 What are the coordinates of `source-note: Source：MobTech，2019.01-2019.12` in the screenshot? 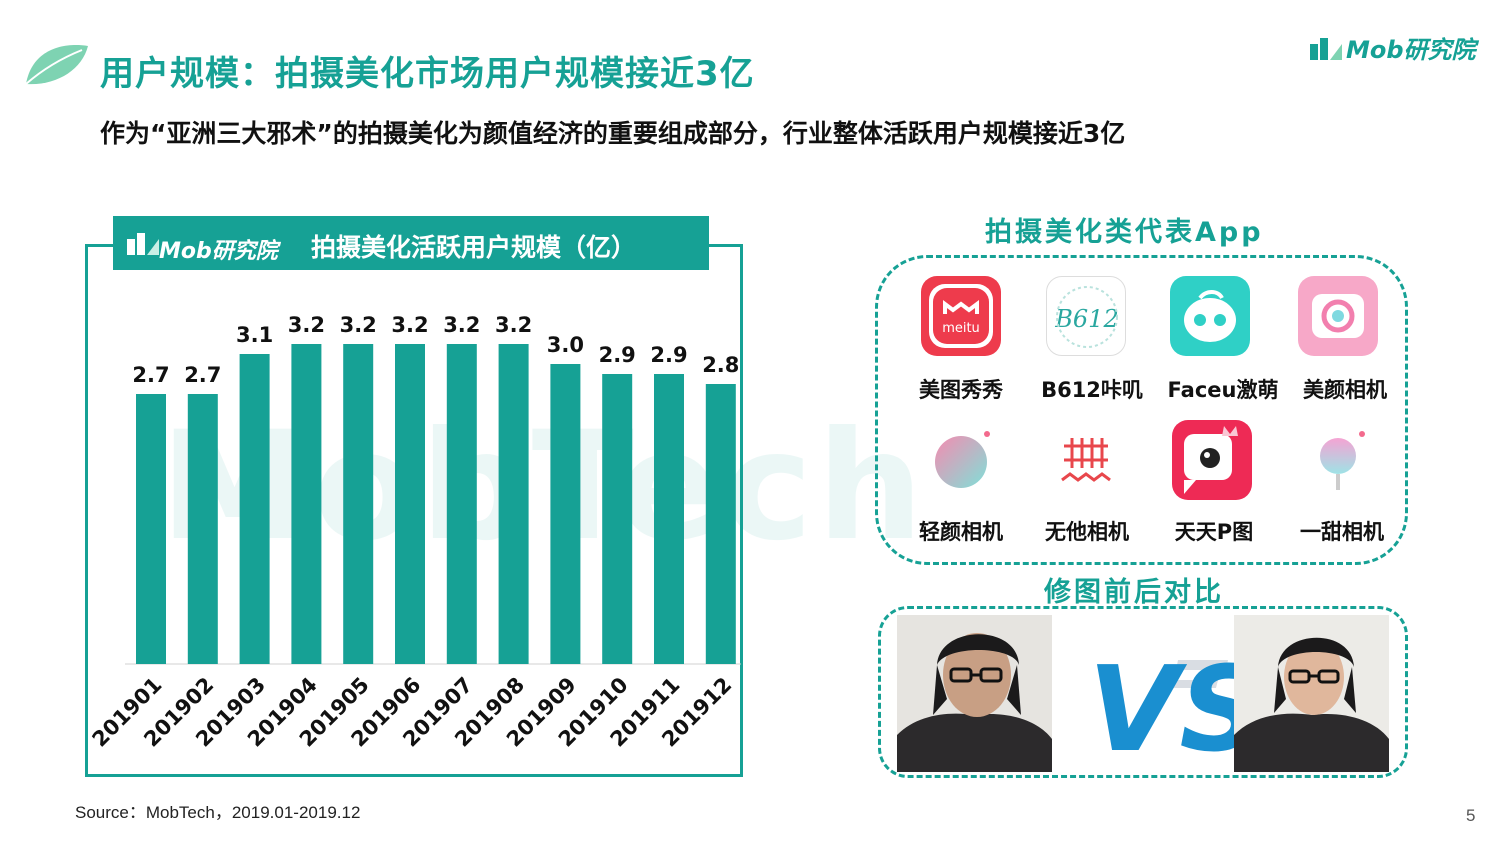 It's located at (218, 812).